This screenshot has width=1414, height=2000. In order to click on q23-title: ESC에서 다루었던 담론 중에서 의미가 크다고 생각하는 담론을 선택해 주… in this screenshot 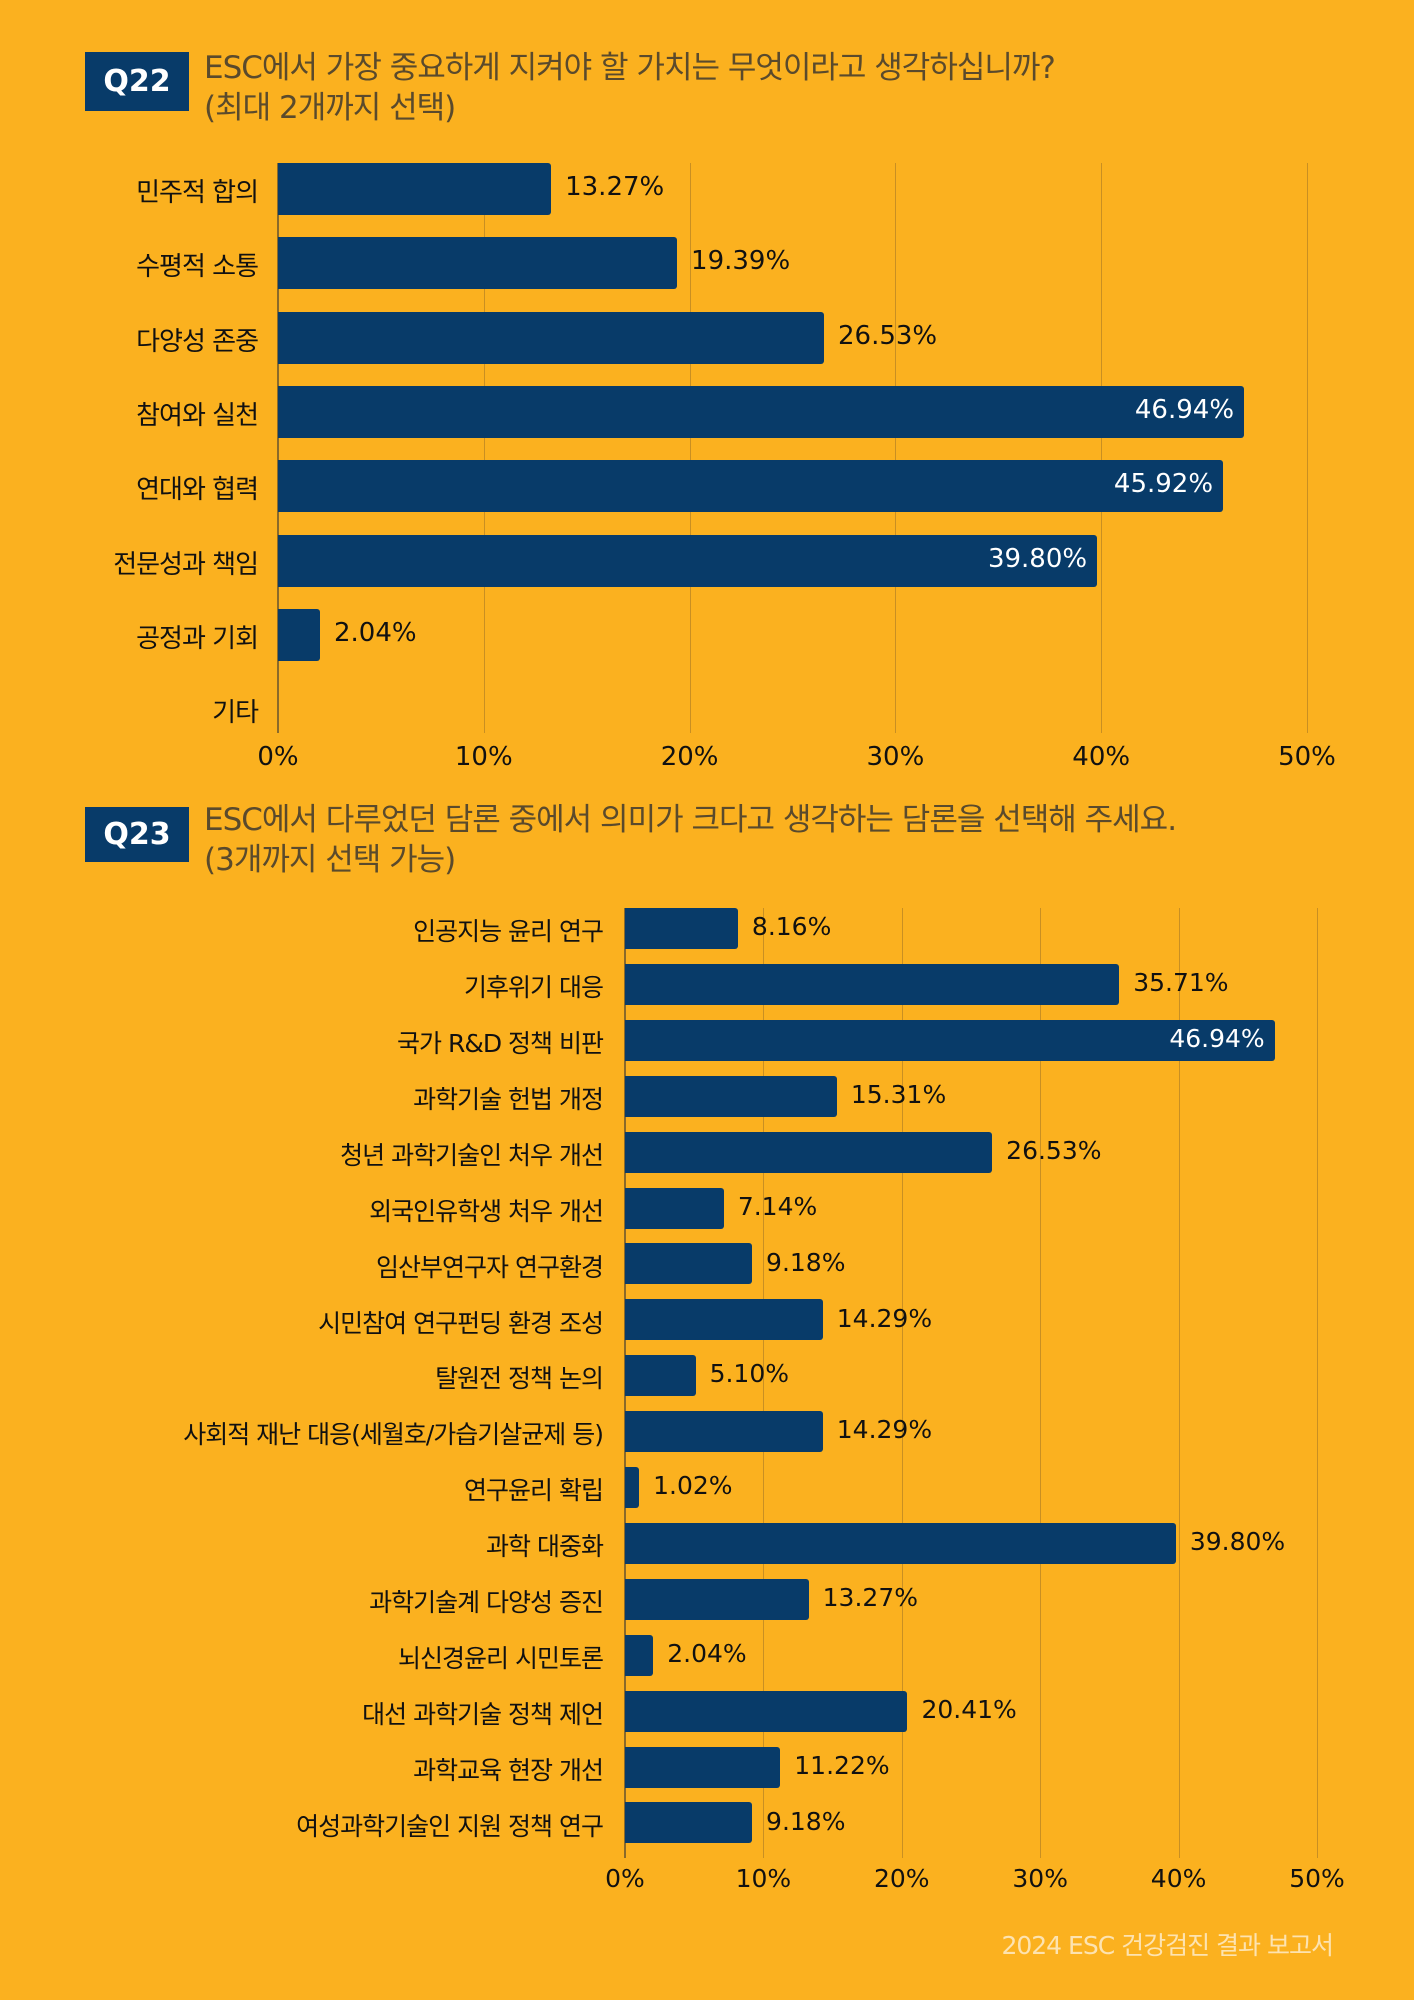, I will do `click(690, 840)`.